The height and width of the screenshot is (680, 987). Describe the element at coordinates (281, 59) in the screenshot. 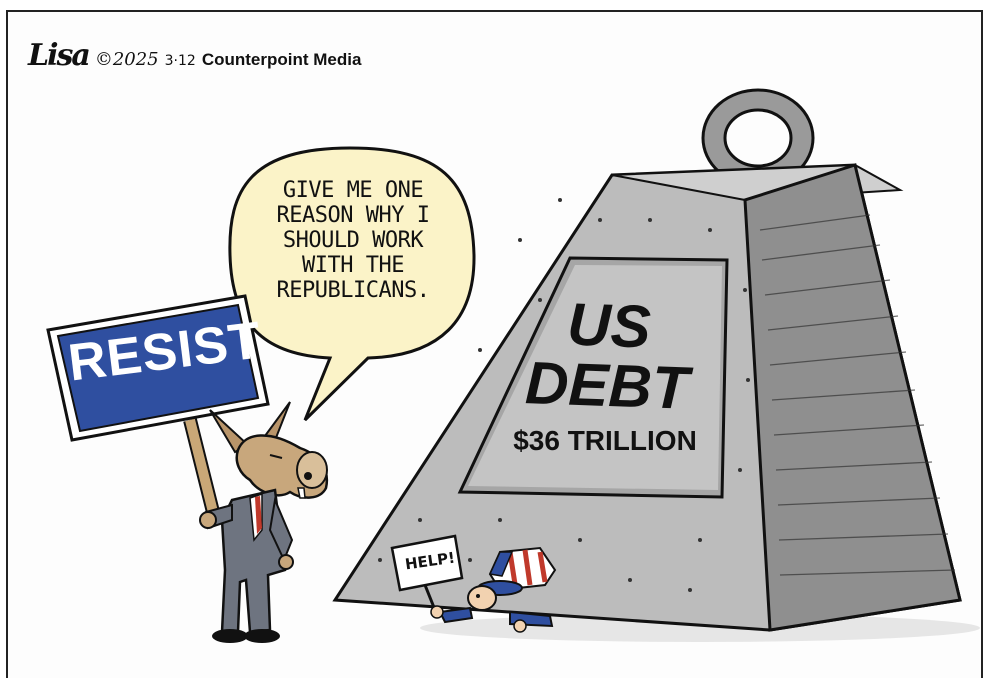

I see `credit-publisher: Counterpoint Media` at that location.